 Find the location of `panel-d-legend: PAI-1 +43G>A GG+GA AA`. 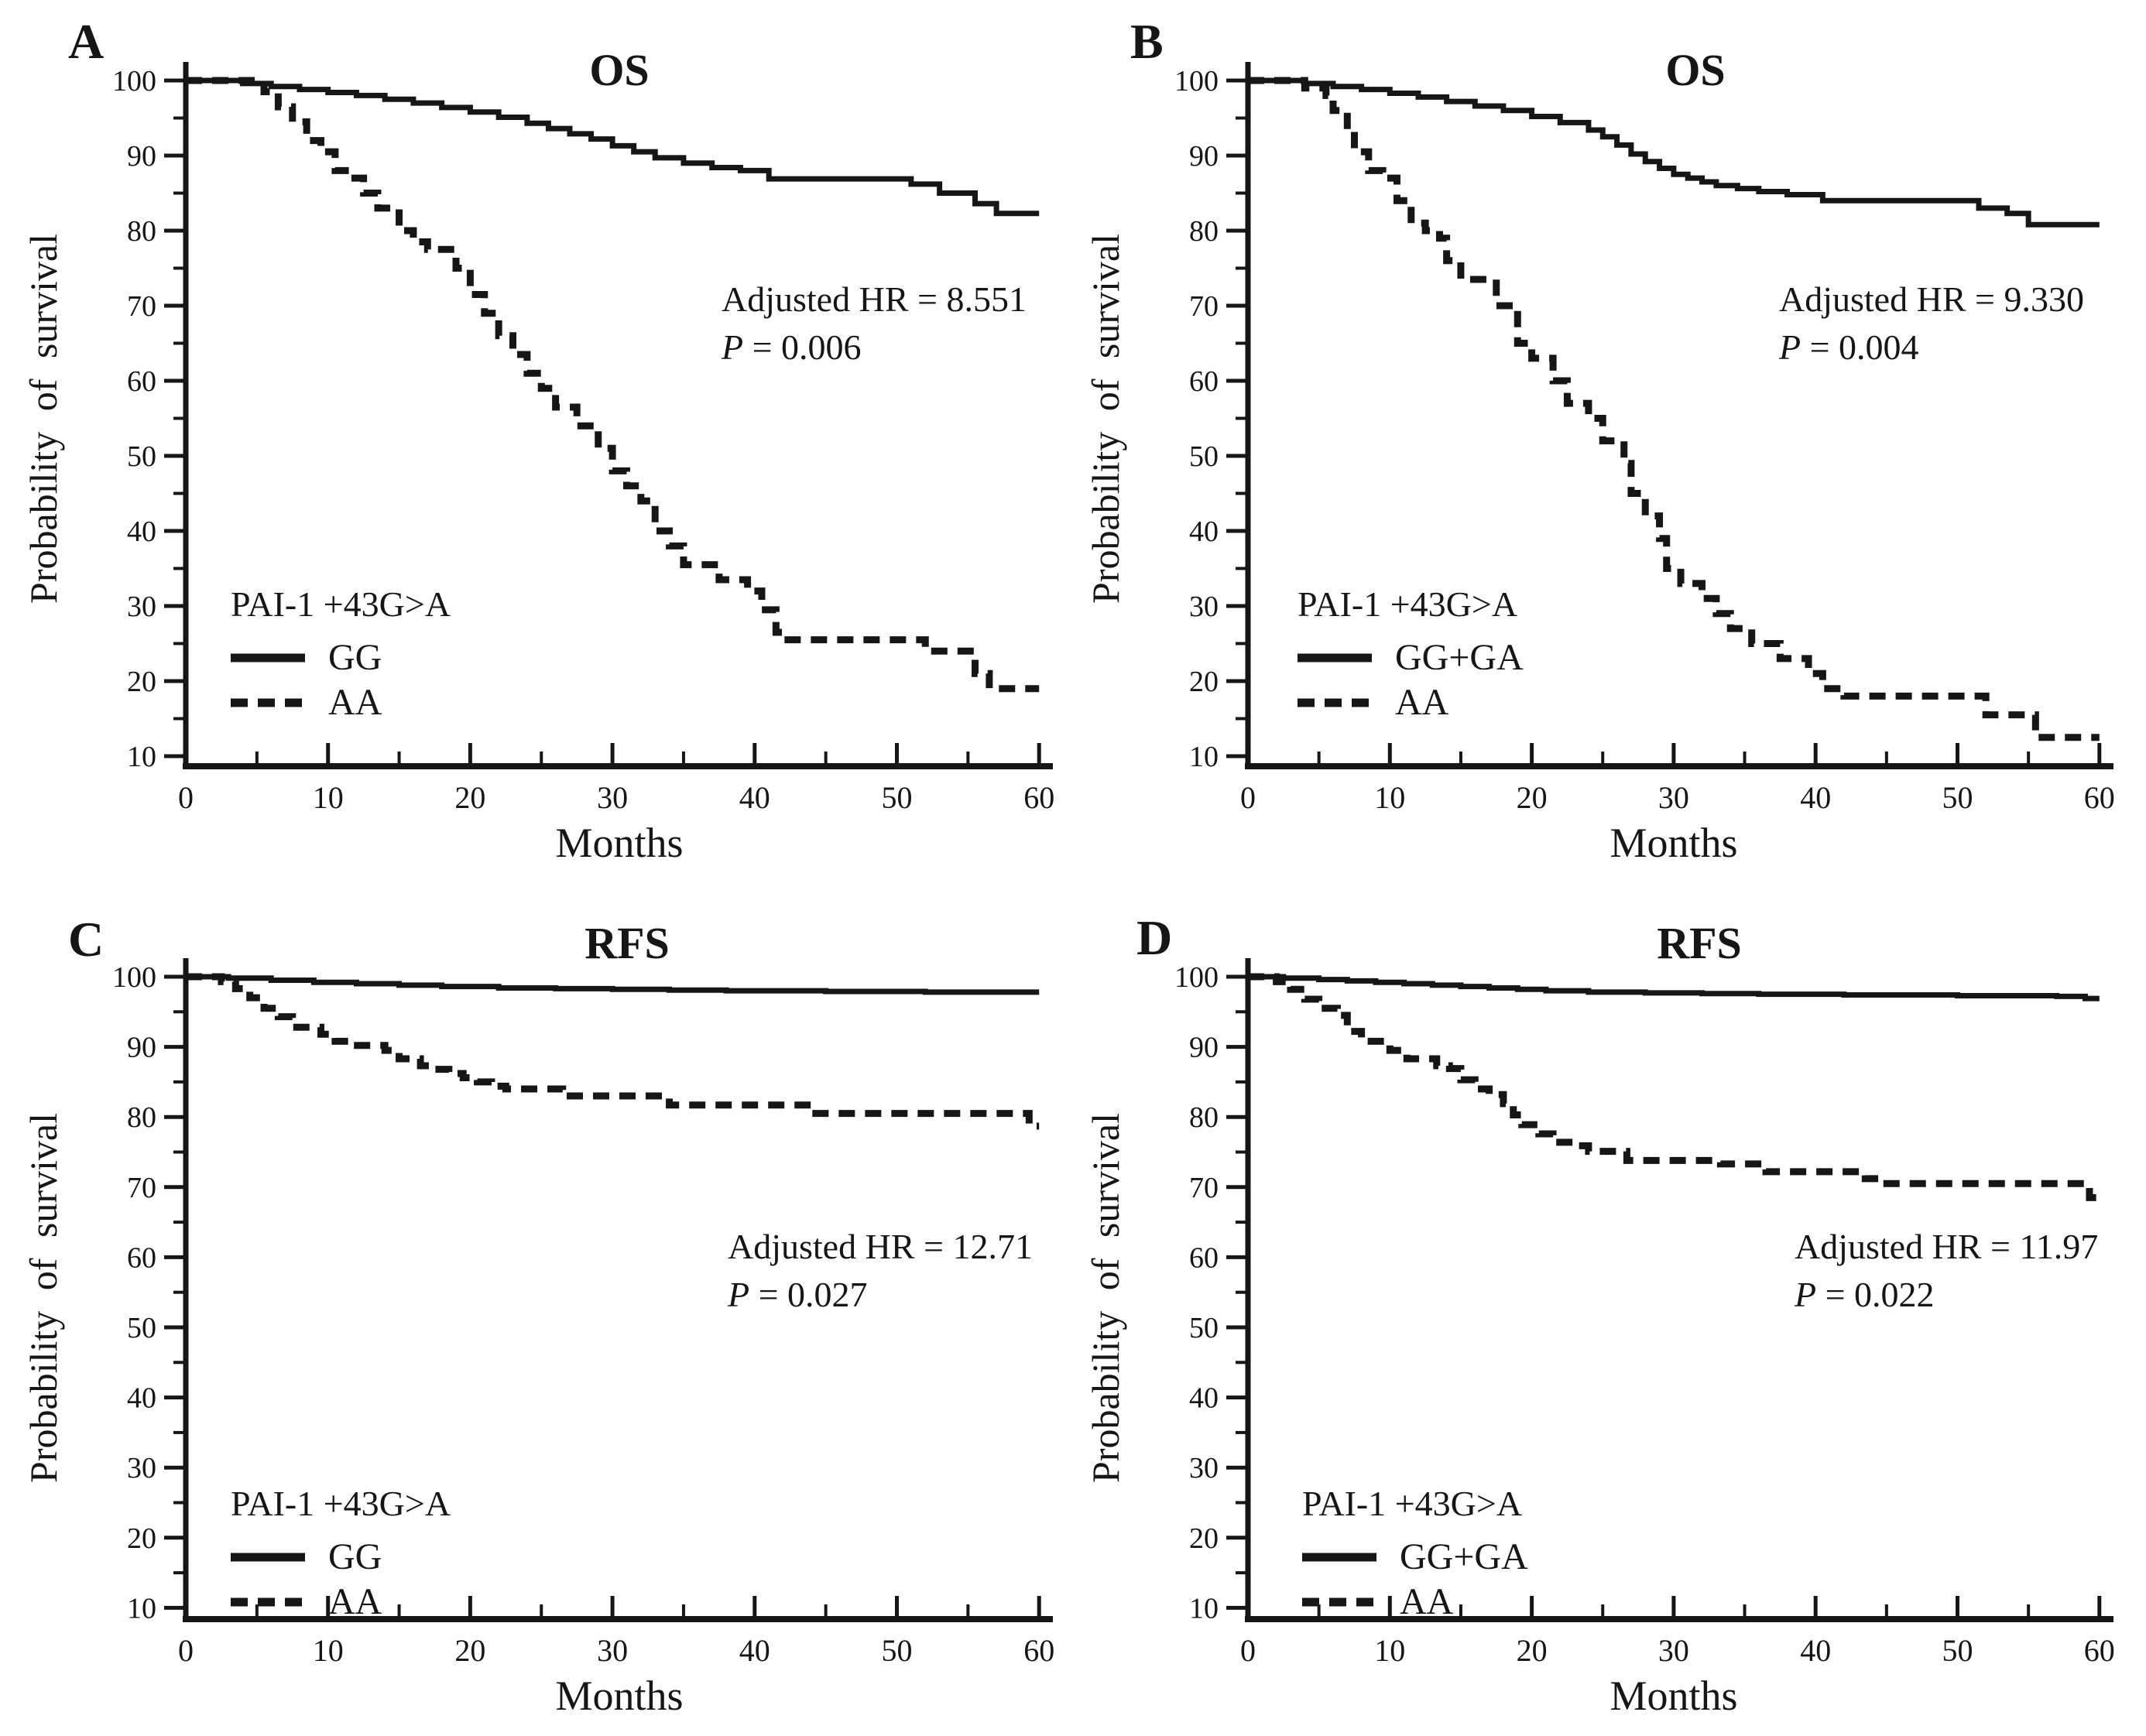

panel-d-legend: PAI-1 +43G>A GG+GA AA is located at coordinates (1415, 1554).